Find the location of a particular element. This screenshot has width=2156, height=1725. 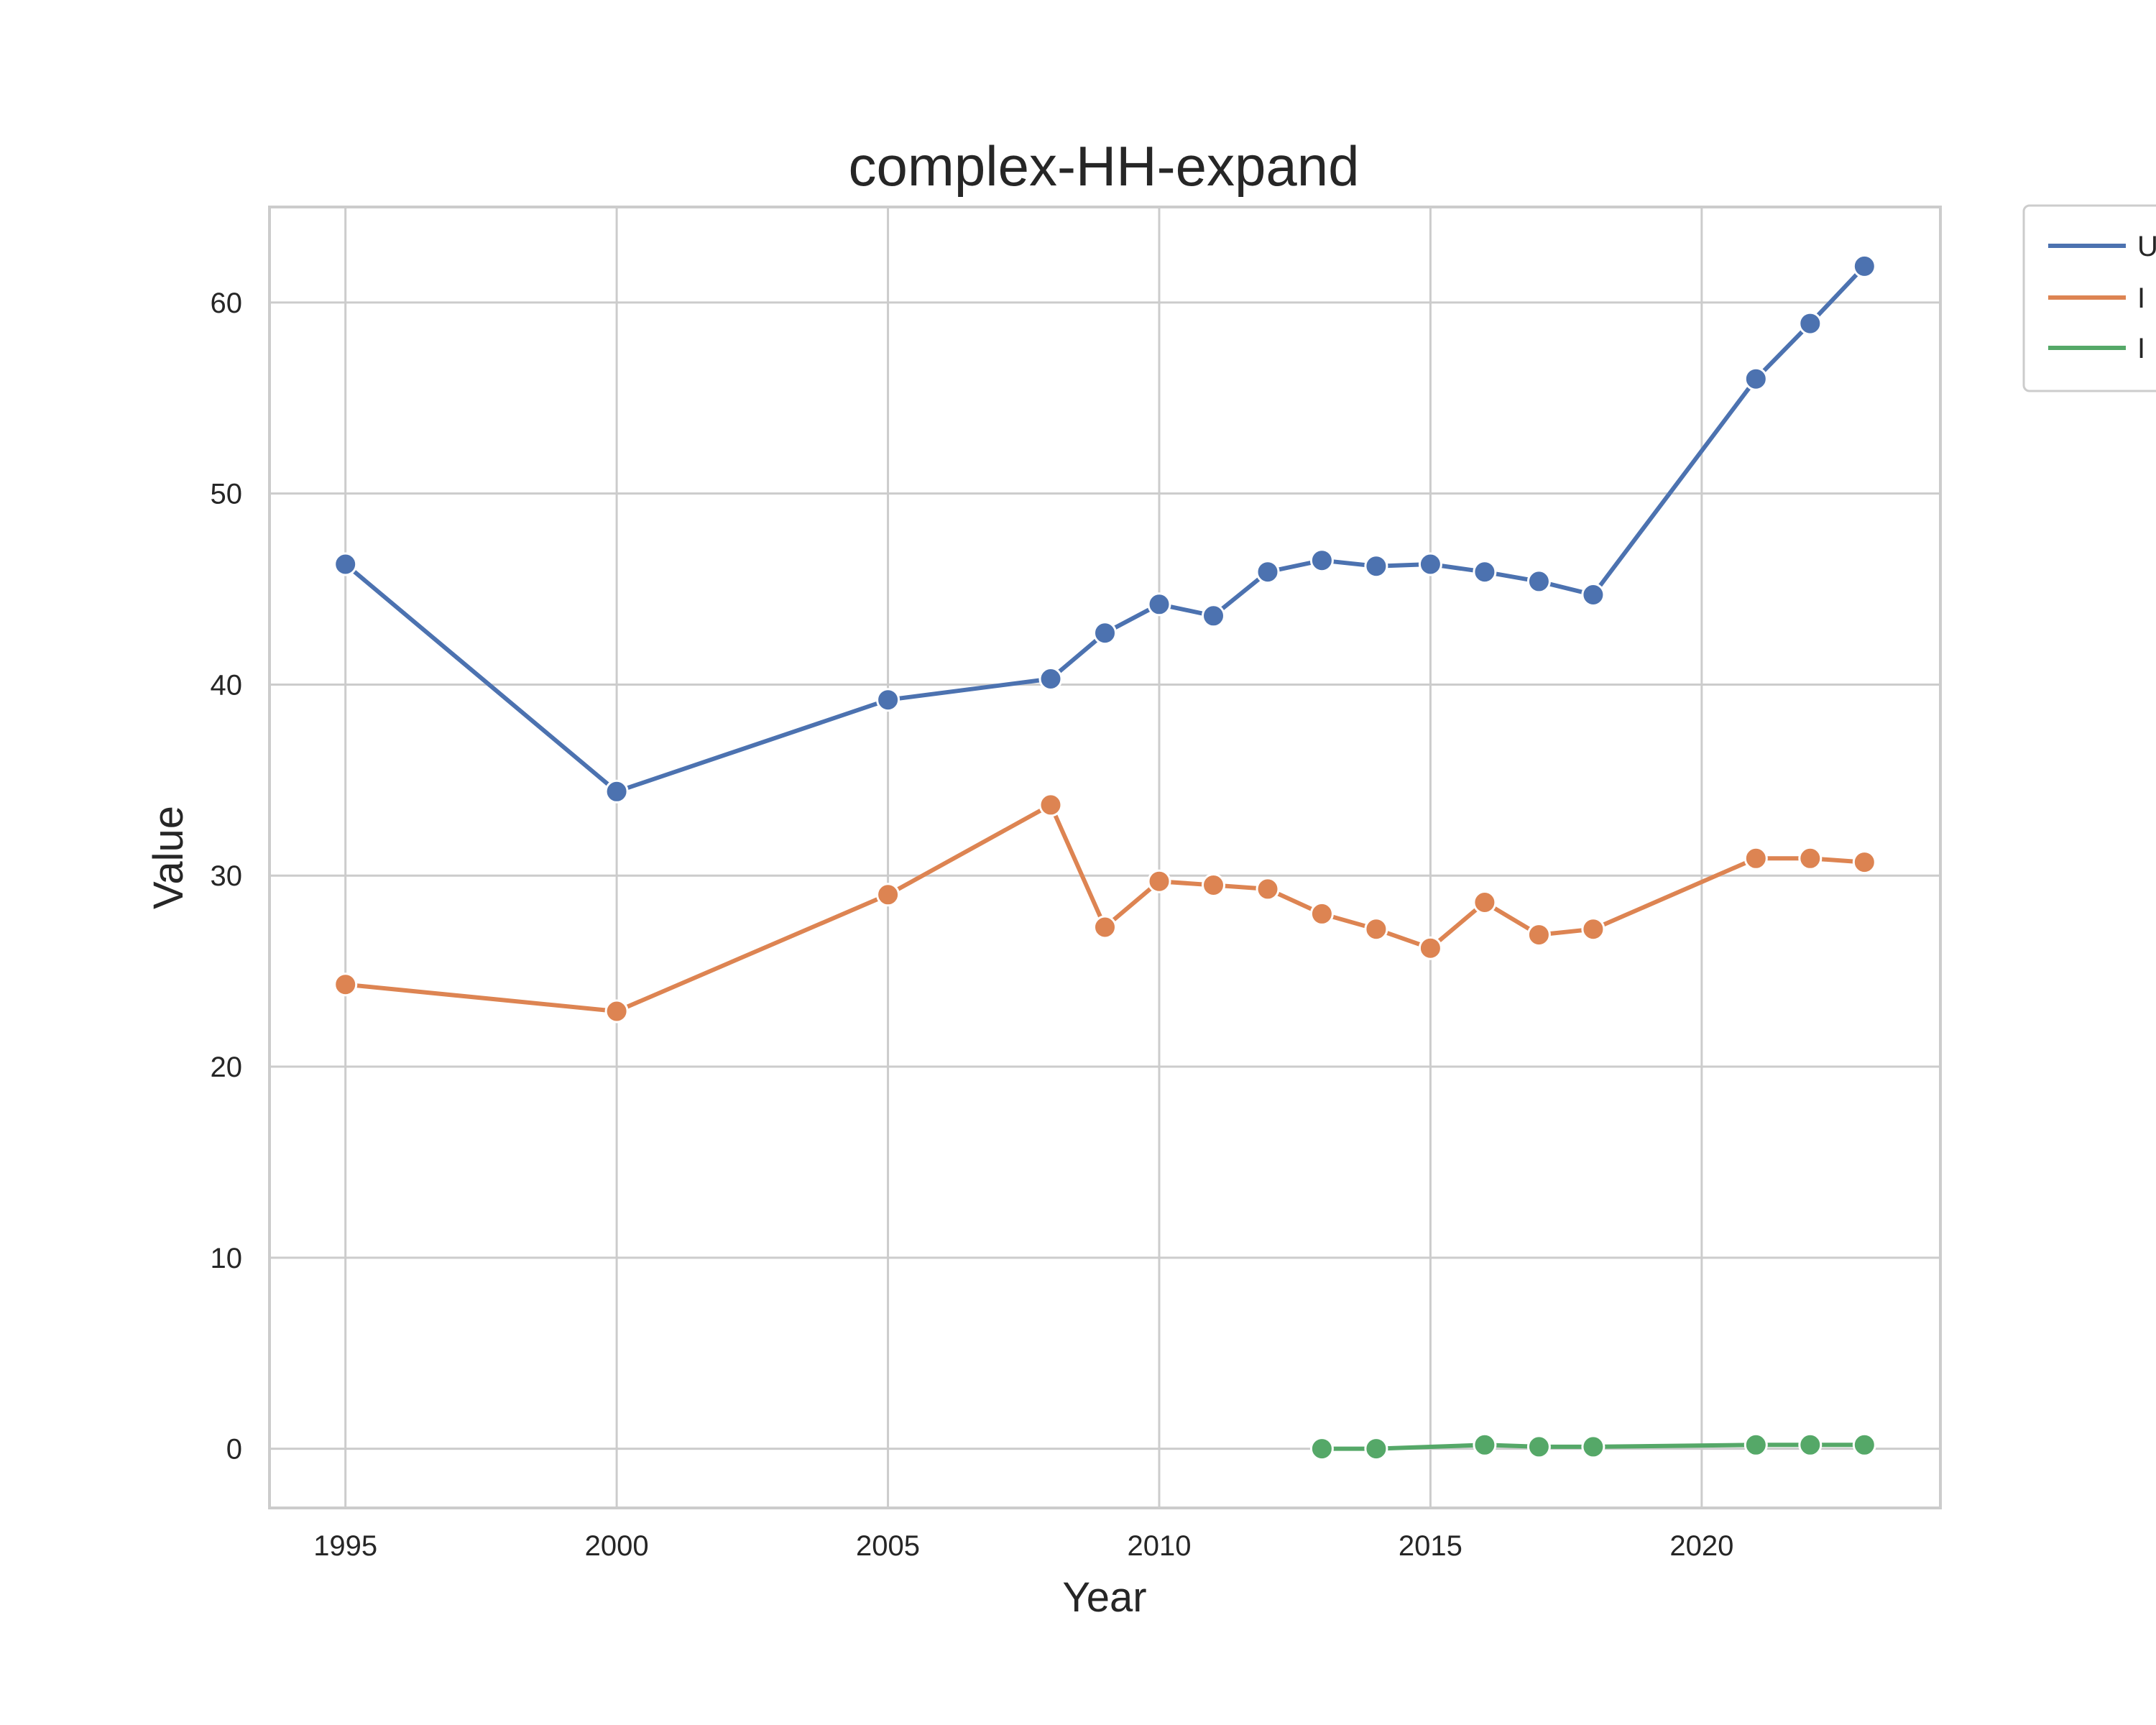

x-tick-label: 2020 is located at coordinates (1701, 1546).